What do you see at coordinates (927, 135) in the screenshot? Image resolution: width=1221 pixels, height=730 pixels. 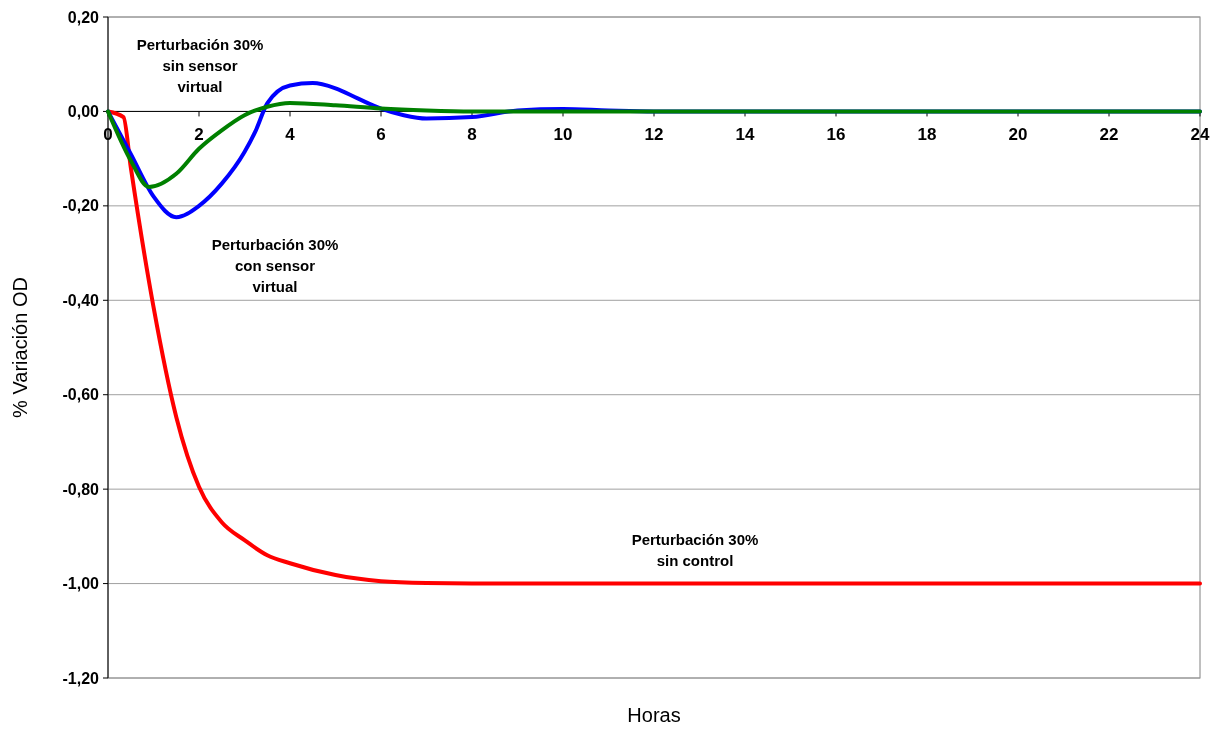 I see `x-tick-label: 18` at bounding box center [927, 135].